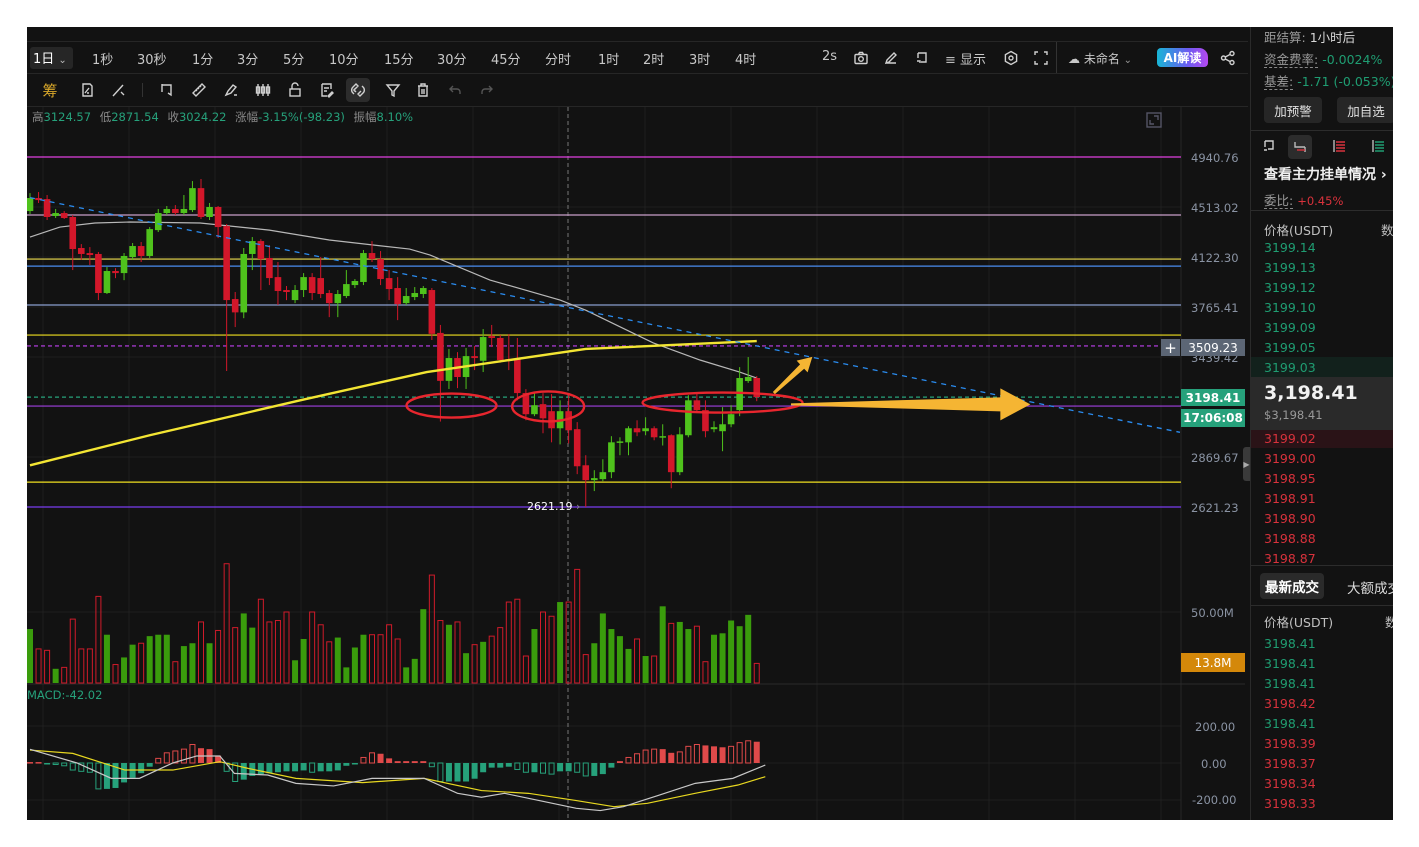 This screenshot has width=1419, height=847. Describe the element at coordinates (344, 60) in the screenshot. I see `timeframe-10分: 10分` at that location.